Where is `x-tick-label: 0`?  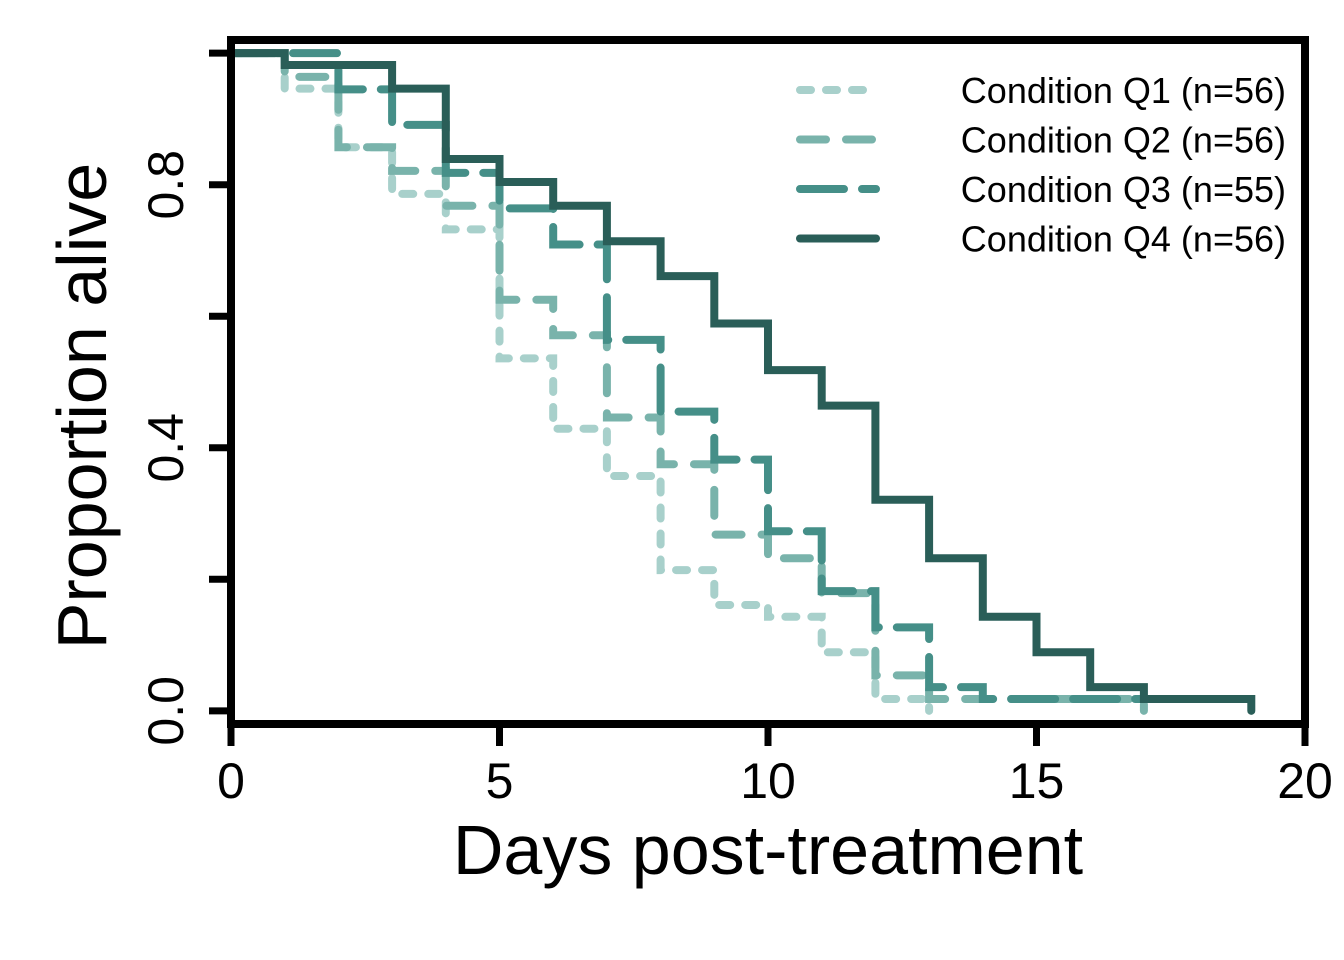
x-tick-label: 0 is located at coordinates (231, 781).